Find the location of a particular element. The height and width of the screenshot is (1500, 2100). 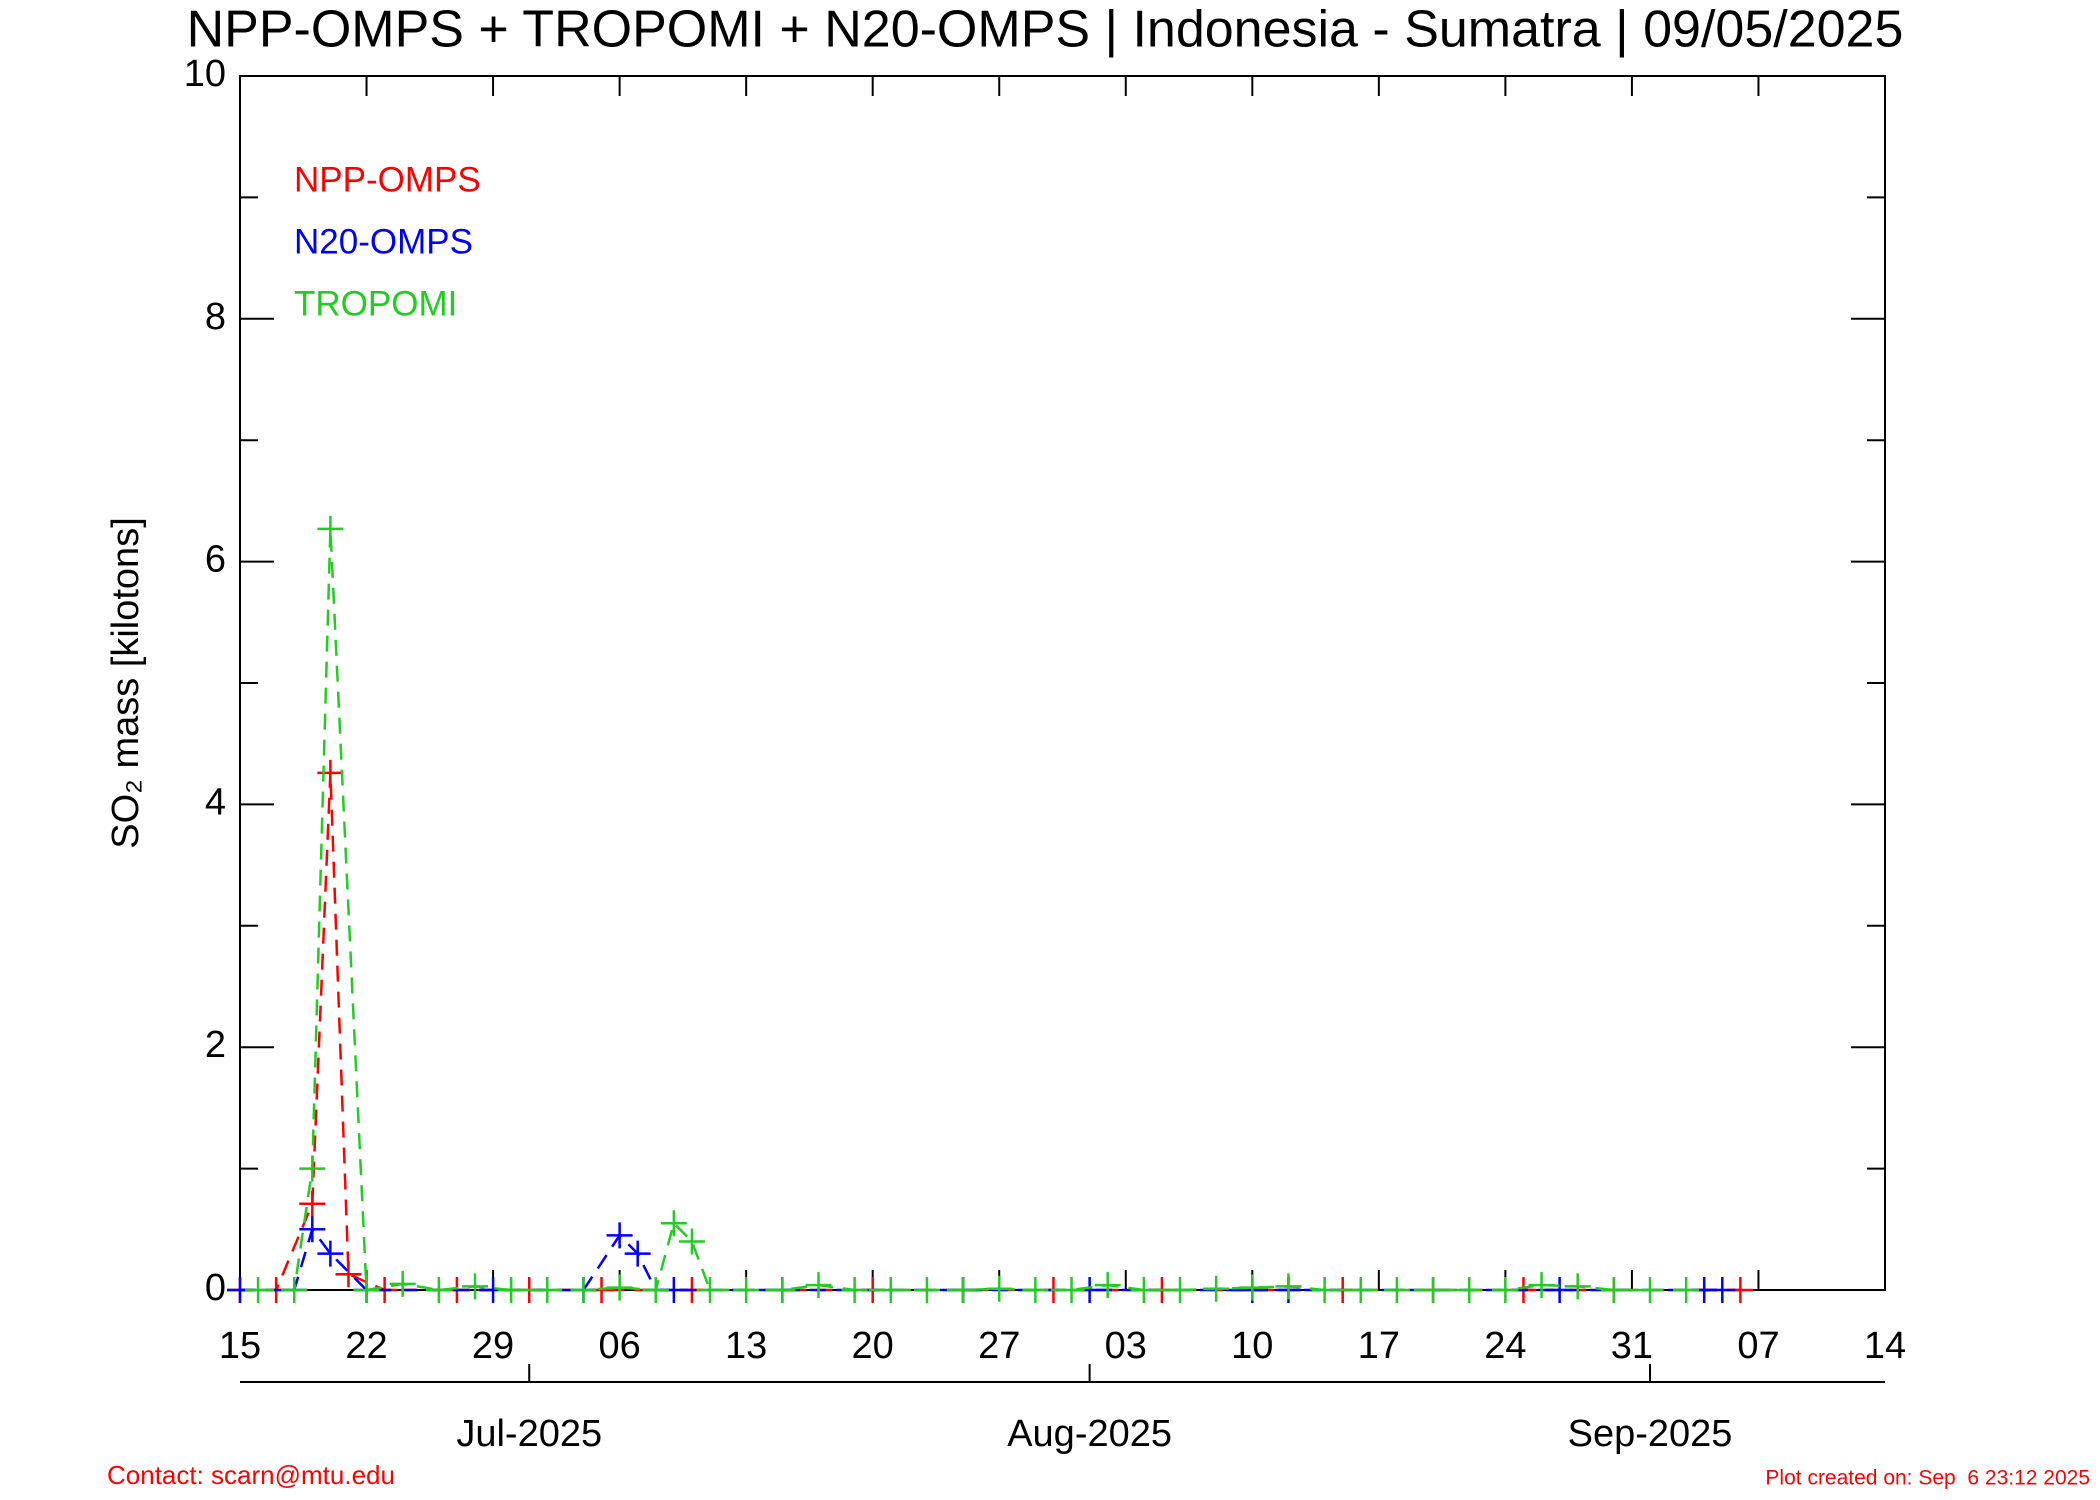

y-tick-label: 8 is located at coordinates (215, 317).